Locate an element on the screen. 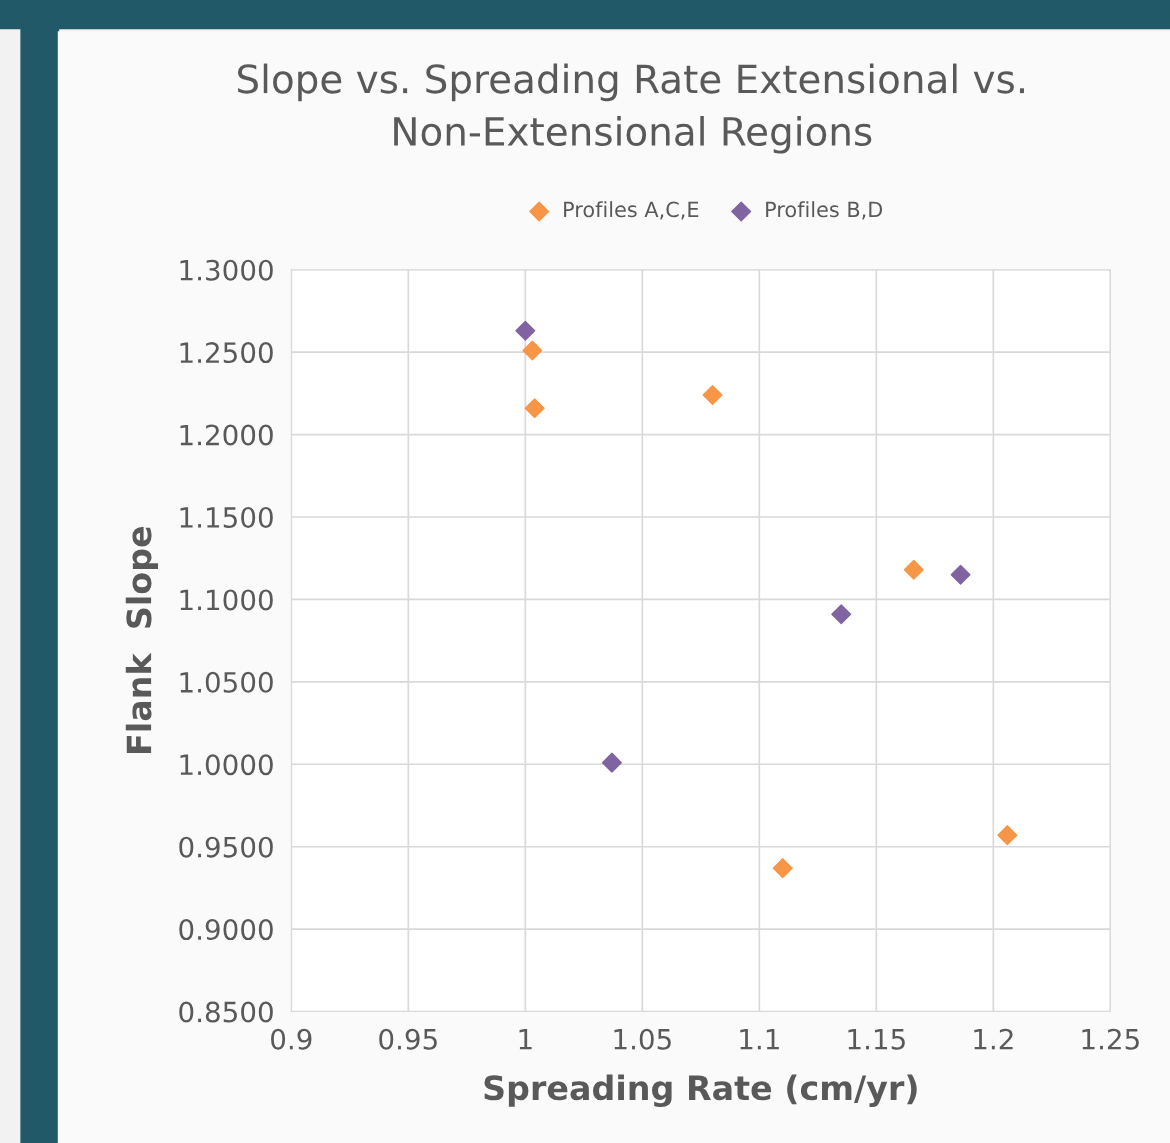 The image size is (1170, 1143). x-tick-label: 1 is located at coordinates (525, 1039).